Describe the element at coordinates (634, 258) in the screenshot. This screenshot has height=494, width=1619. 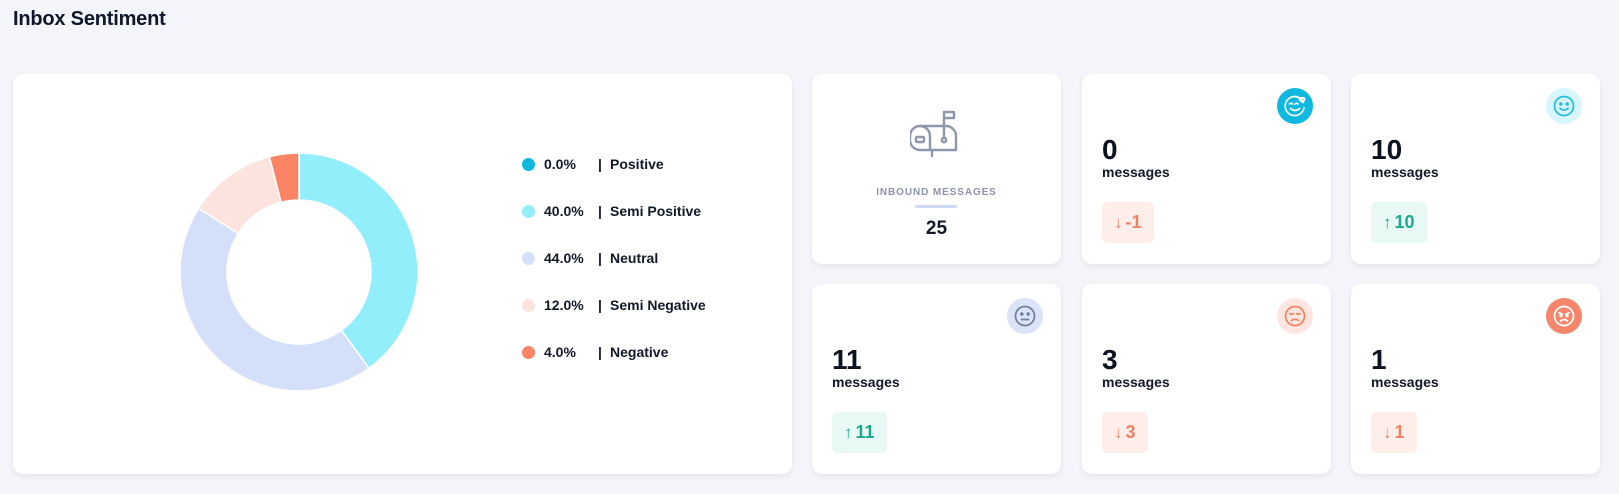
I see `legend-label: Neutral` at that location.